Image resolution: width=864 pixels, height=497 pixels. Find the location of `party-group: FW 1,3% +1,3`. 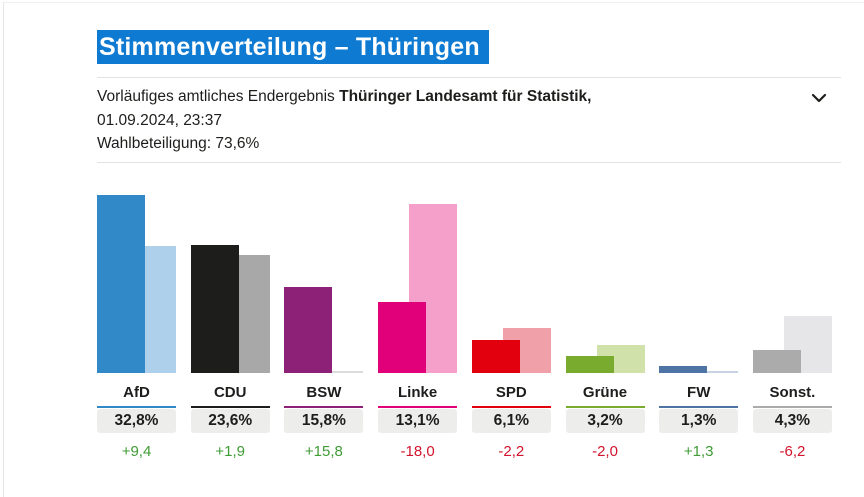

party-group: FW 1,3% +1,3 is located at coordinates (699, 327).